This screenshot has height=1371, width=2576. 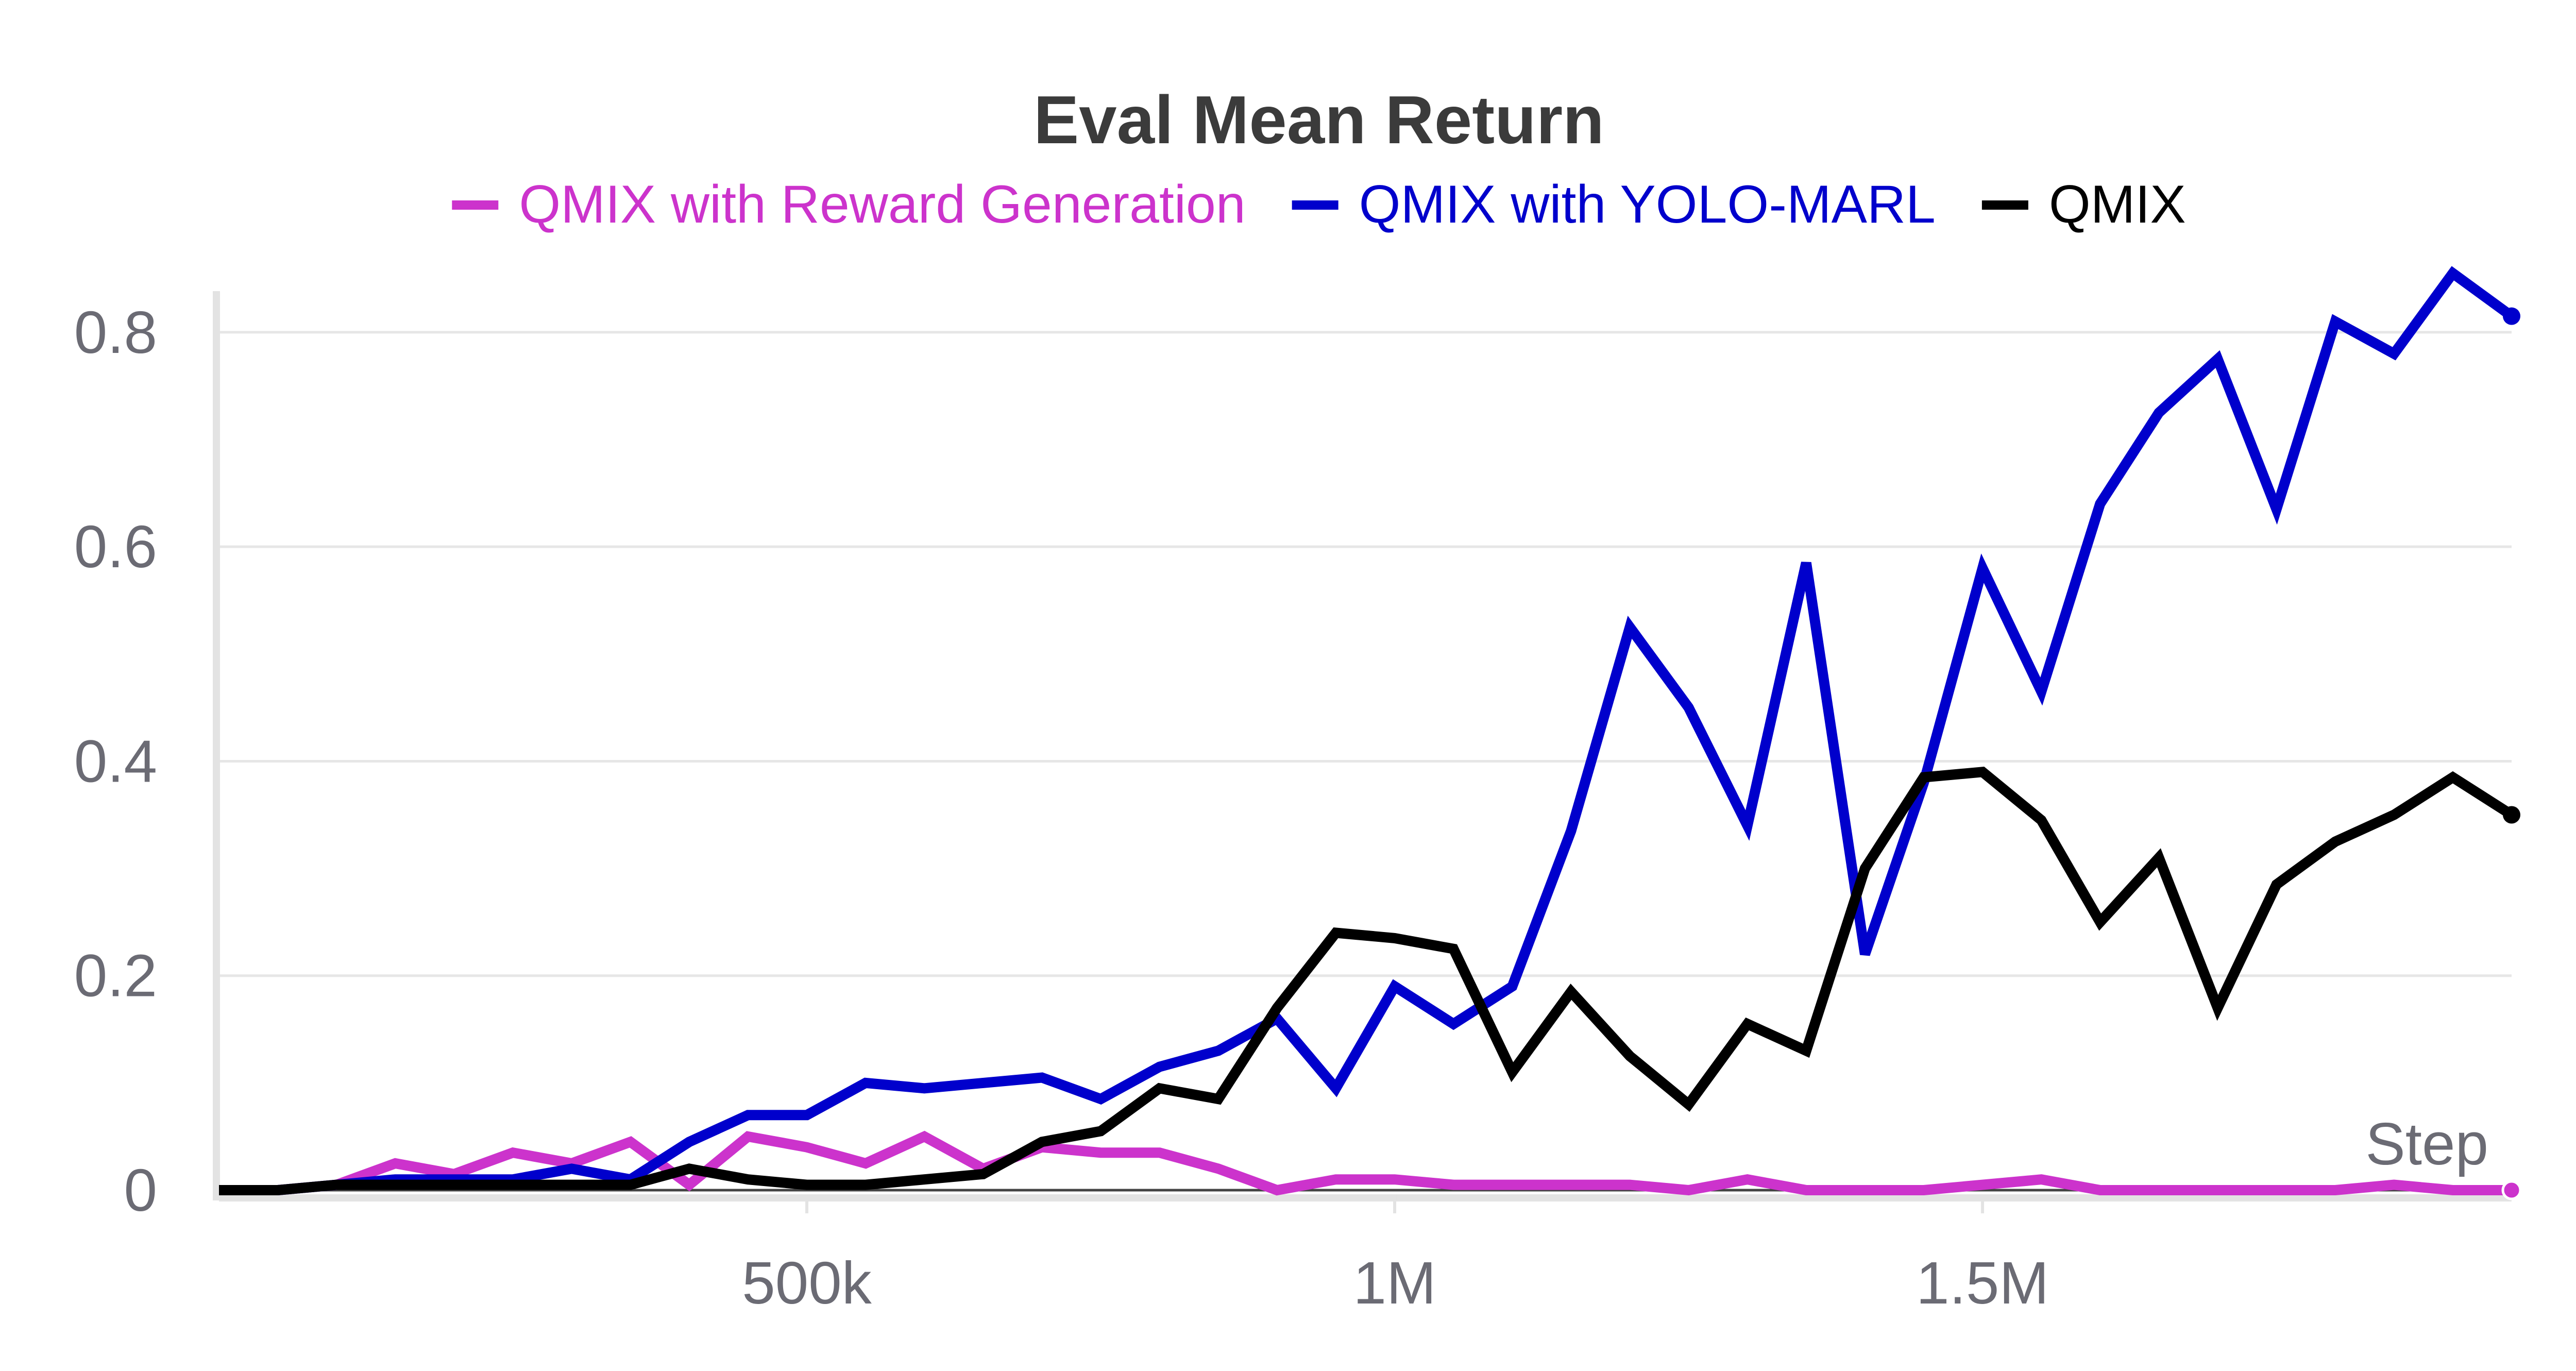 I want to click on y-tick-label-2: 0.4, so click(x=115, y=761).